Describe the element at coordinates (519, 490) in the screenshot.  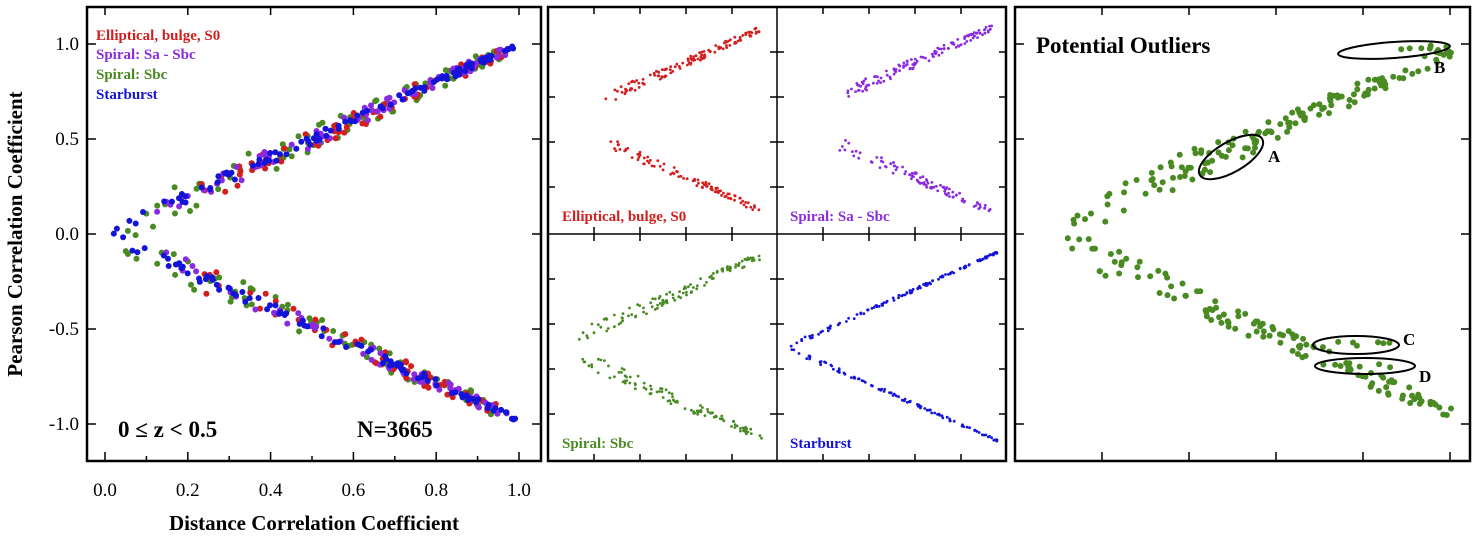
I see `x-tick-label: 1.0` at that location.